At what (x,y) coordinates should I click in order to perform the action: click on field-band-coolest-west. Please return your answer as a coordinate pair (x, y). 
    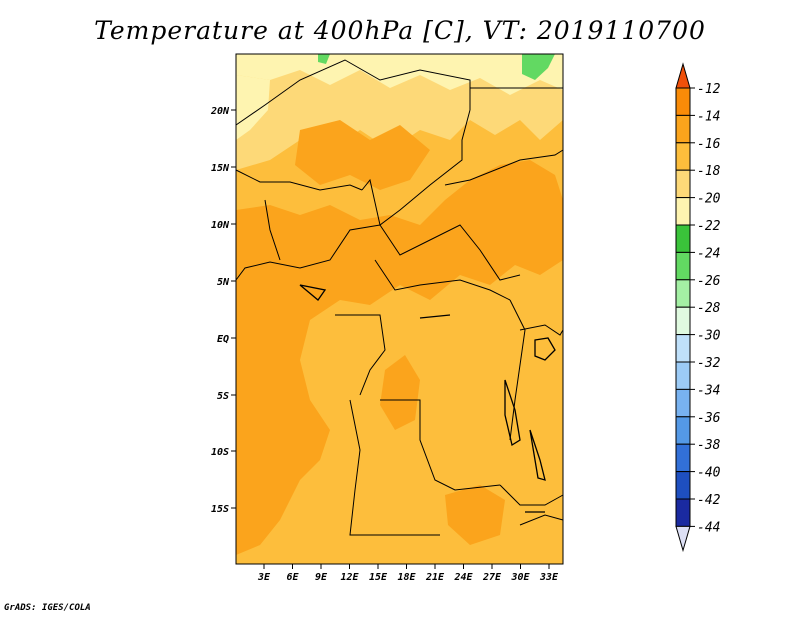
    Looking at the image, I should click on (253, 107).